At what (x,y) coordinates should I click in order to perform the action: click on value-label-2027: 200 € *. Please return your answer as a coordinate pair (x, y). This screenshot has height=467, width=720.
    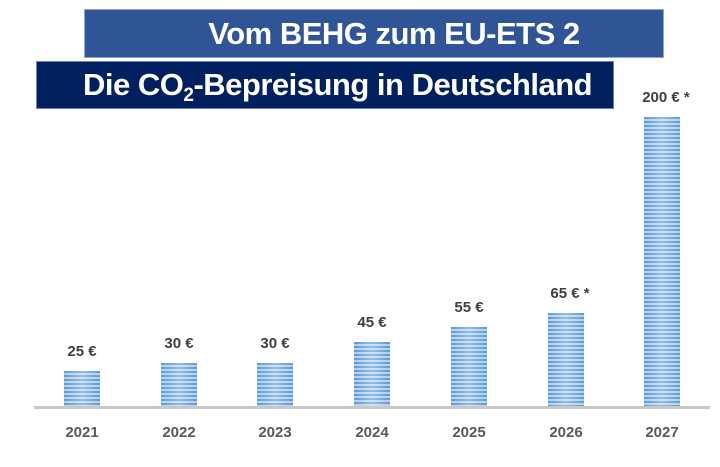
    Looking at the image, I should click on (666, 97).